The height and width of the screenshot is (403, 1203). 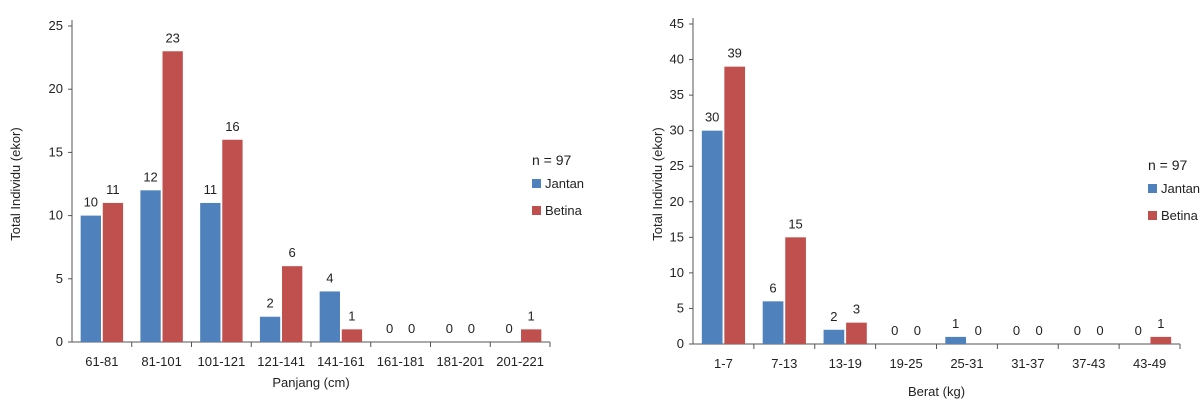 What do you see at coordinates (723, 363) in the screenshot?
I see `x-tick-label: 1-7` at bounding box center [723, 363].